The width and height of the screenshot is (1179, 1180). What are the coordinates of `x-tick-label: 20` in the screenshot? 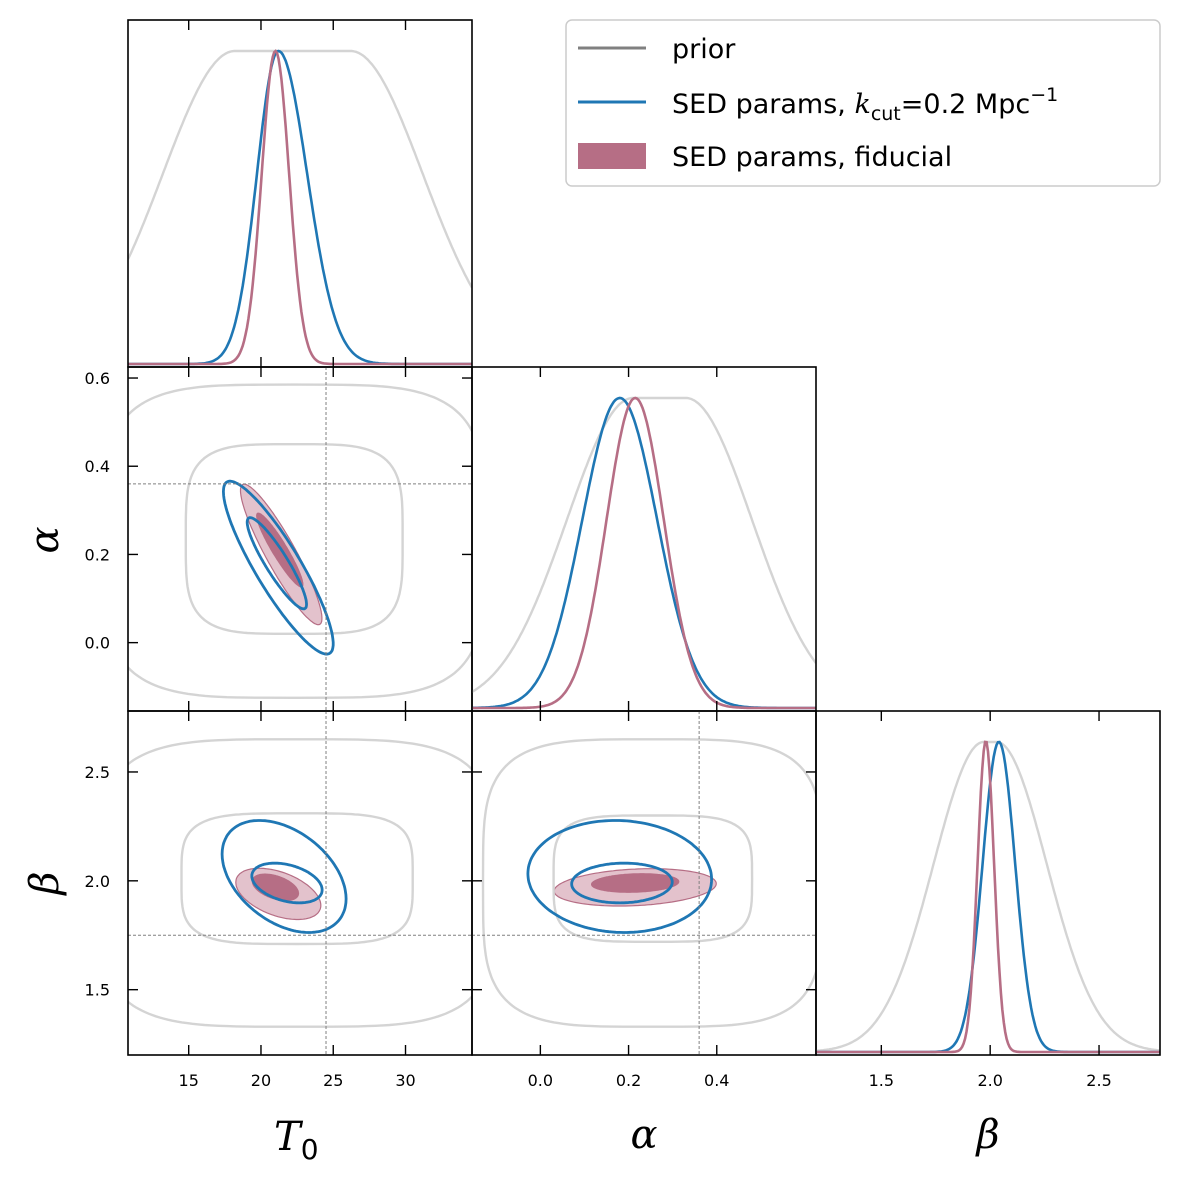 It's located at (261, 1080).